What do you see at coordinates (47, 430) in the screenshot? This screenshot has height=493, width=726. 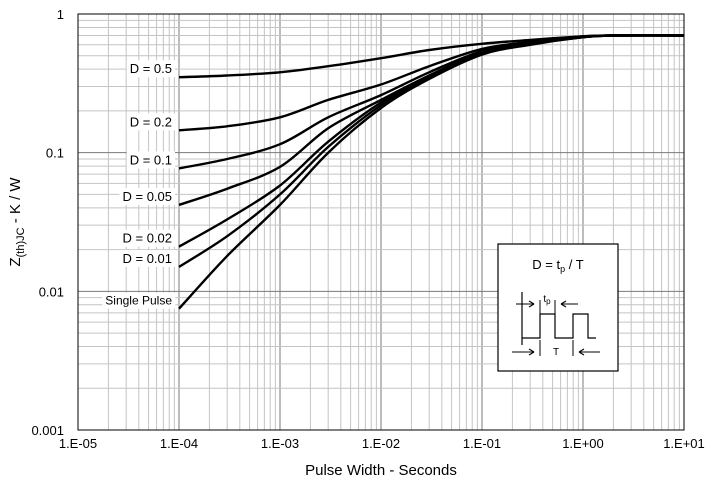 I see `y-tick-label: 0.001` at bounding box center [47, 430].